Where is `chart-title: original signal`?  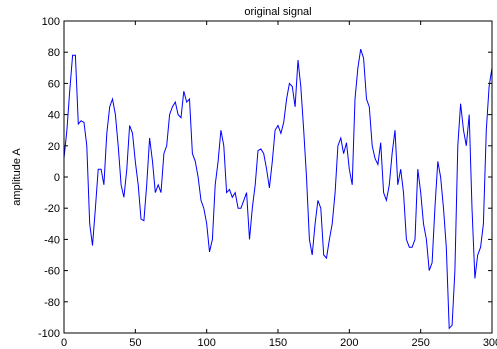 chart-title: original signal is located at coordinates (277, 12).